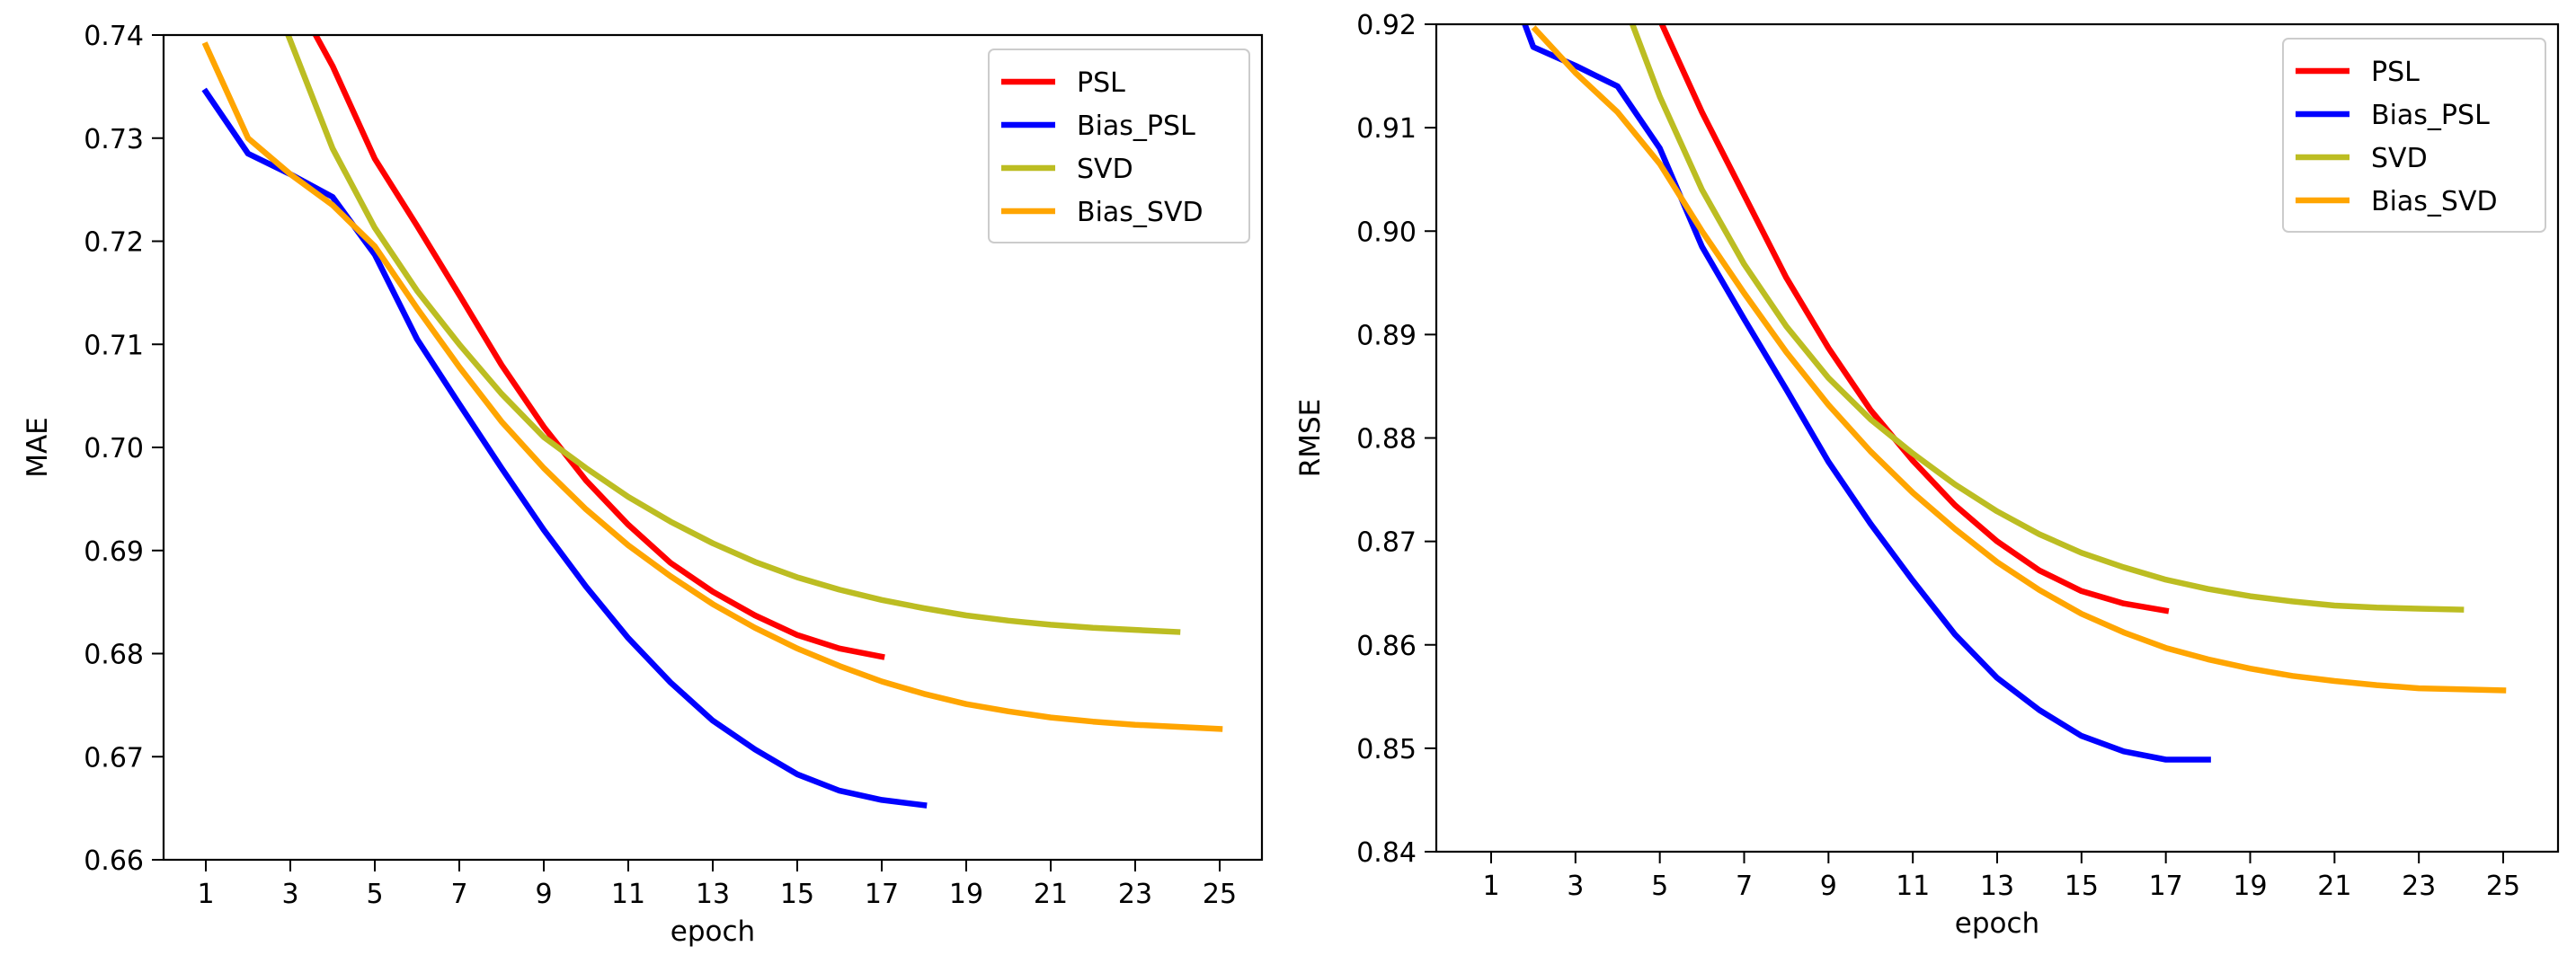 The width and height of the screenshot is (2576, 964). What do you see at coordinates (1386, 543) in the screenshot?
I see `y-tick-label: 0.87` at bounding box center [1386, 543].